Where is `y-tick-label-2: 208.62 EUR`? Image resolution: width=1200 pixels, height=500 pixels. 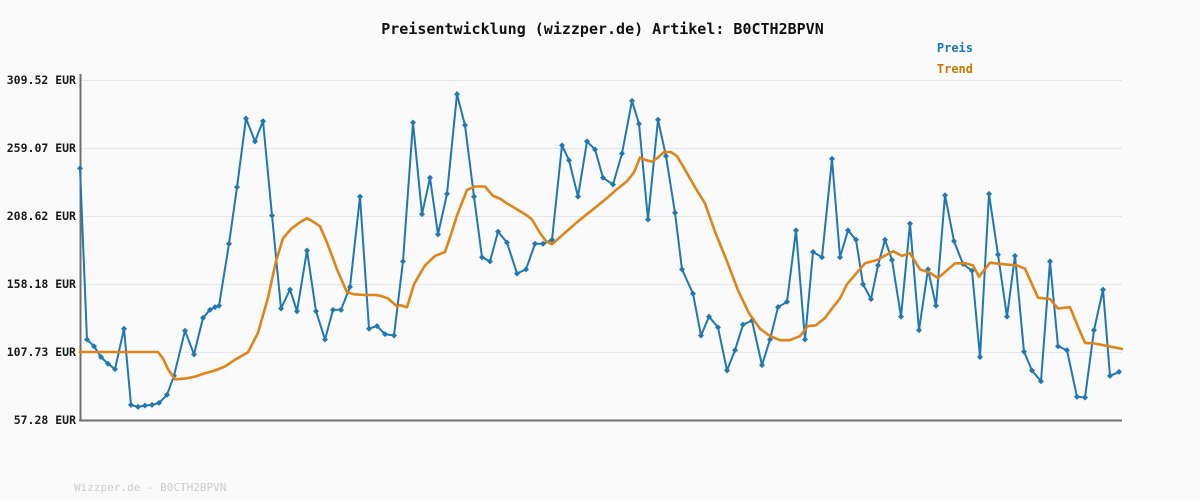
y-tick-label-2: 208.62 EUR is located at coordinates (41, 216).